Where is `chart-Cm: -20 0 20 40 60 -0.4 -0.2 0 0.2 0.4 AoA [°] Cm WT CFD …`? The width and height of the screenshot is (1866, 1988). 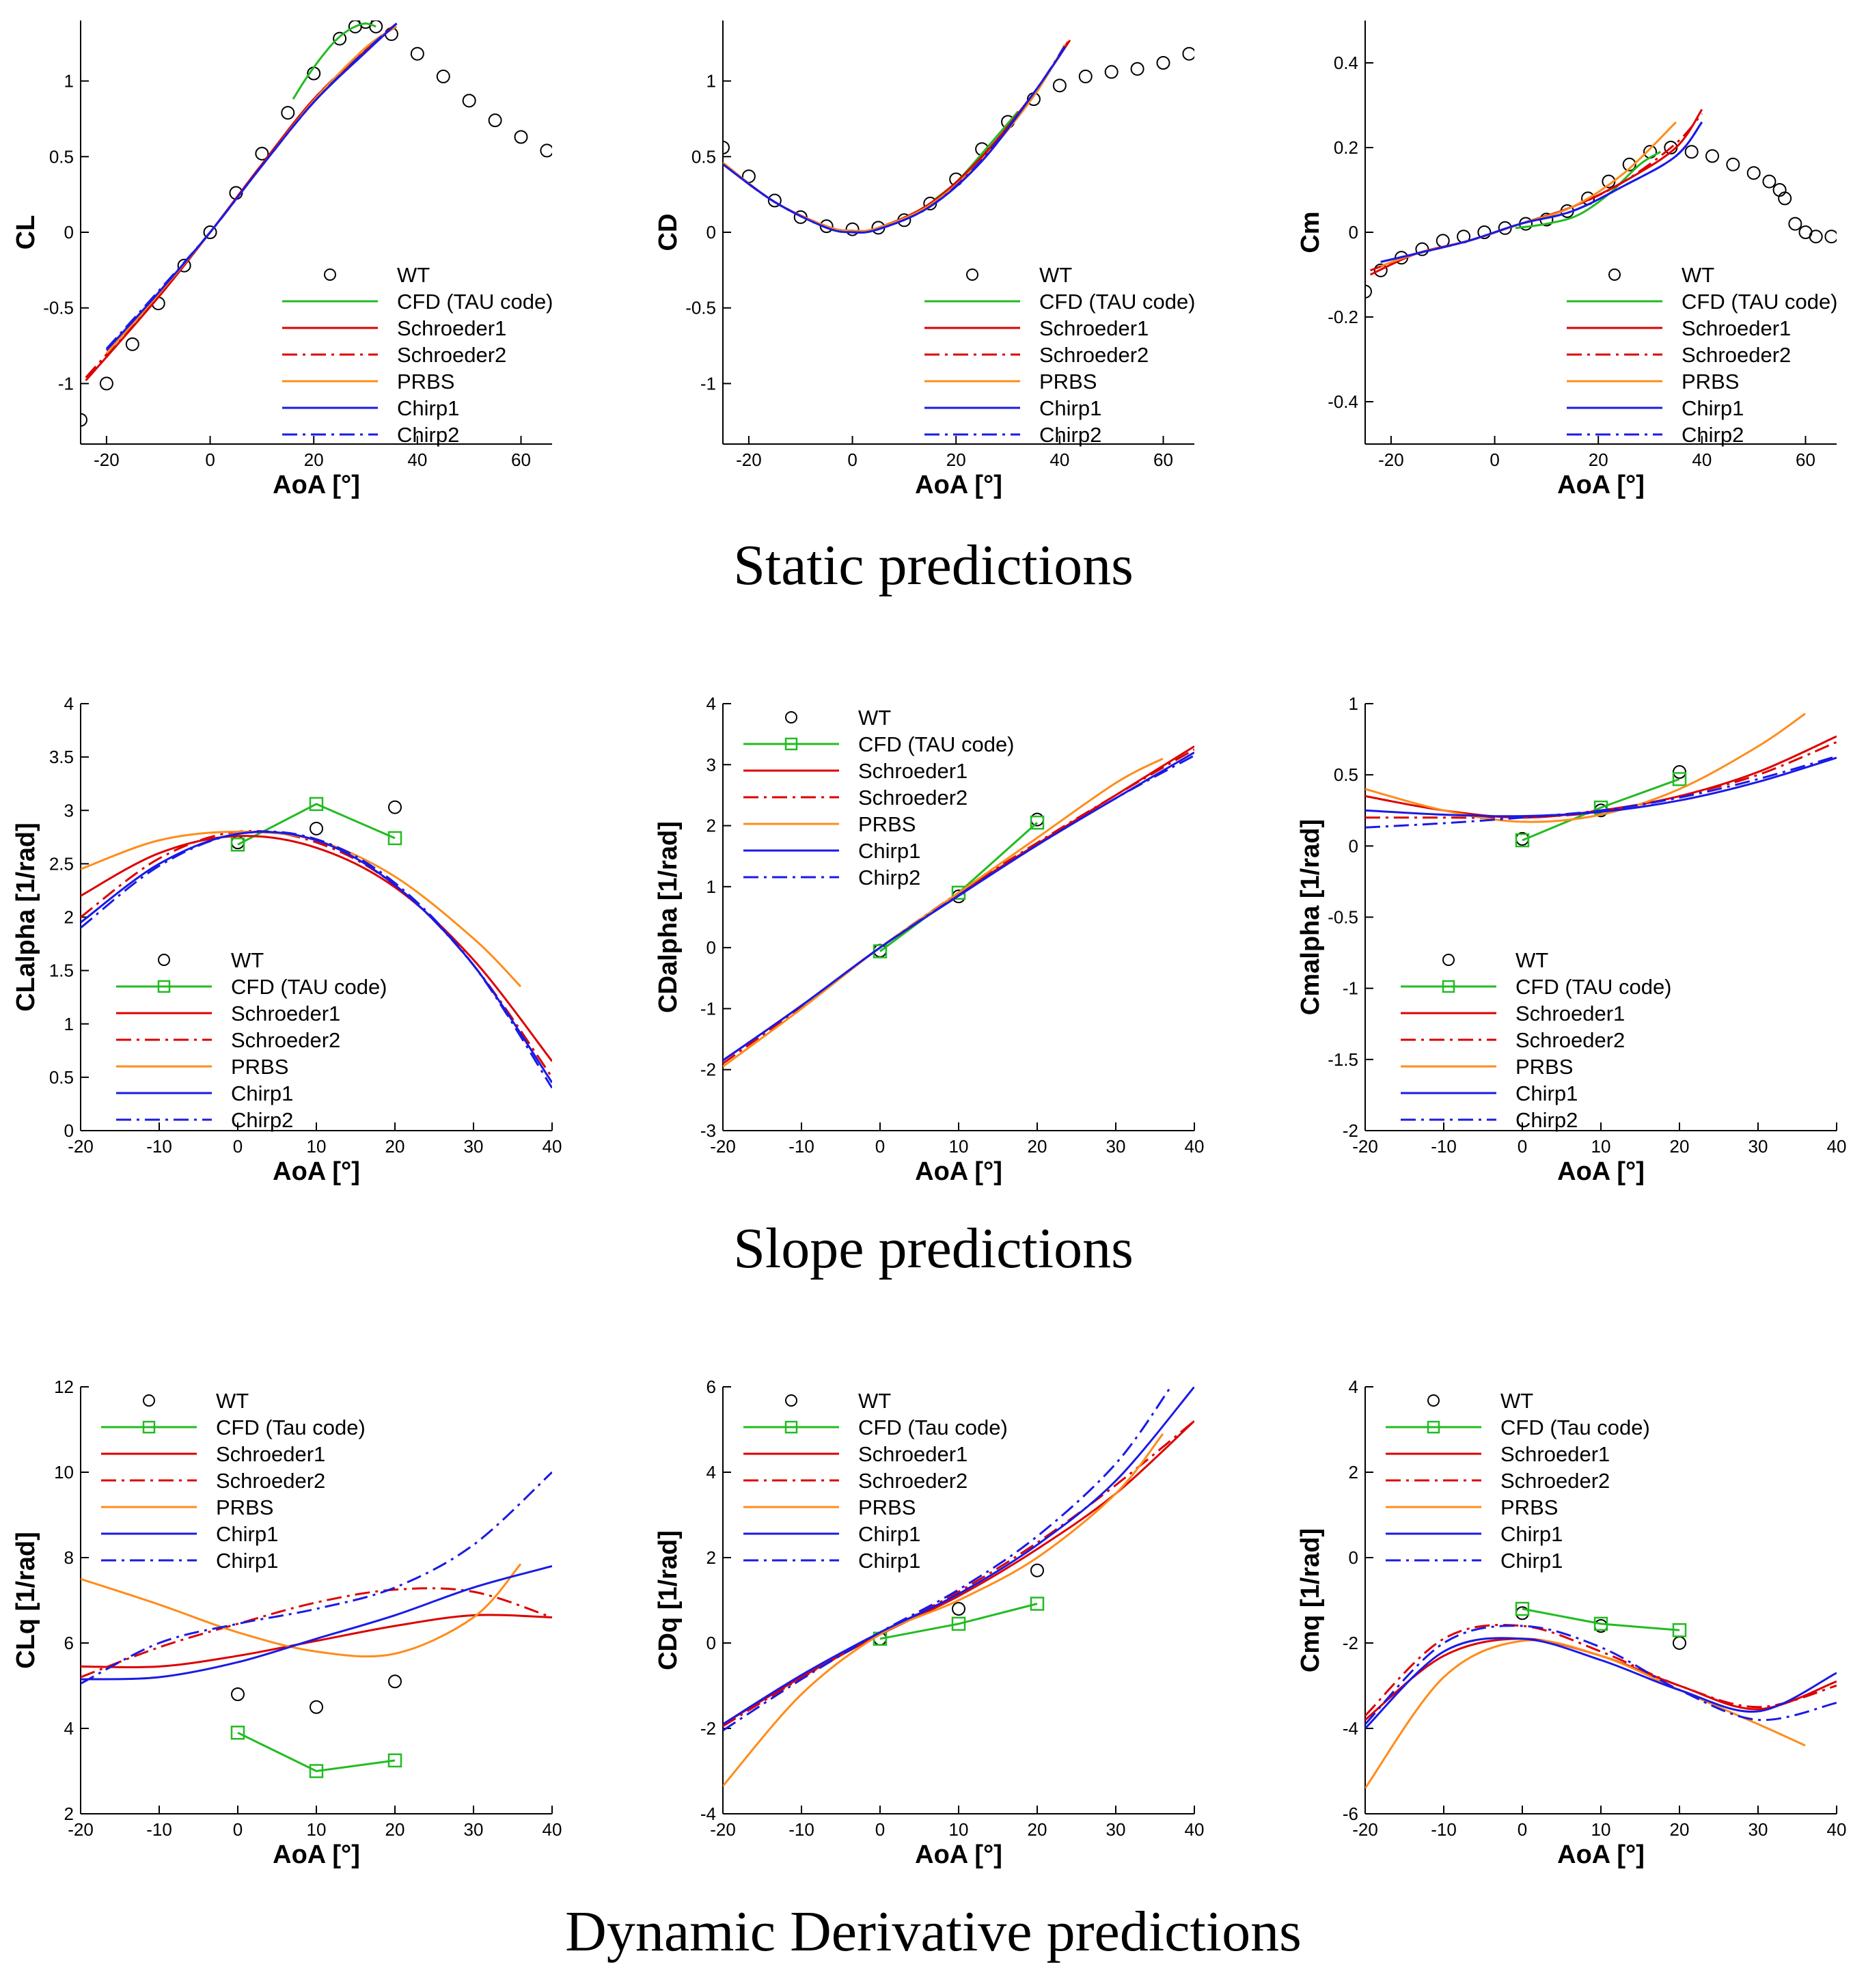
chart-Cm: -20 0 20 40 60 -0.4 -0.2 0 0.2 0.4 AoA [°] Cm WT CFD … is located at coordinates (1567, 259).